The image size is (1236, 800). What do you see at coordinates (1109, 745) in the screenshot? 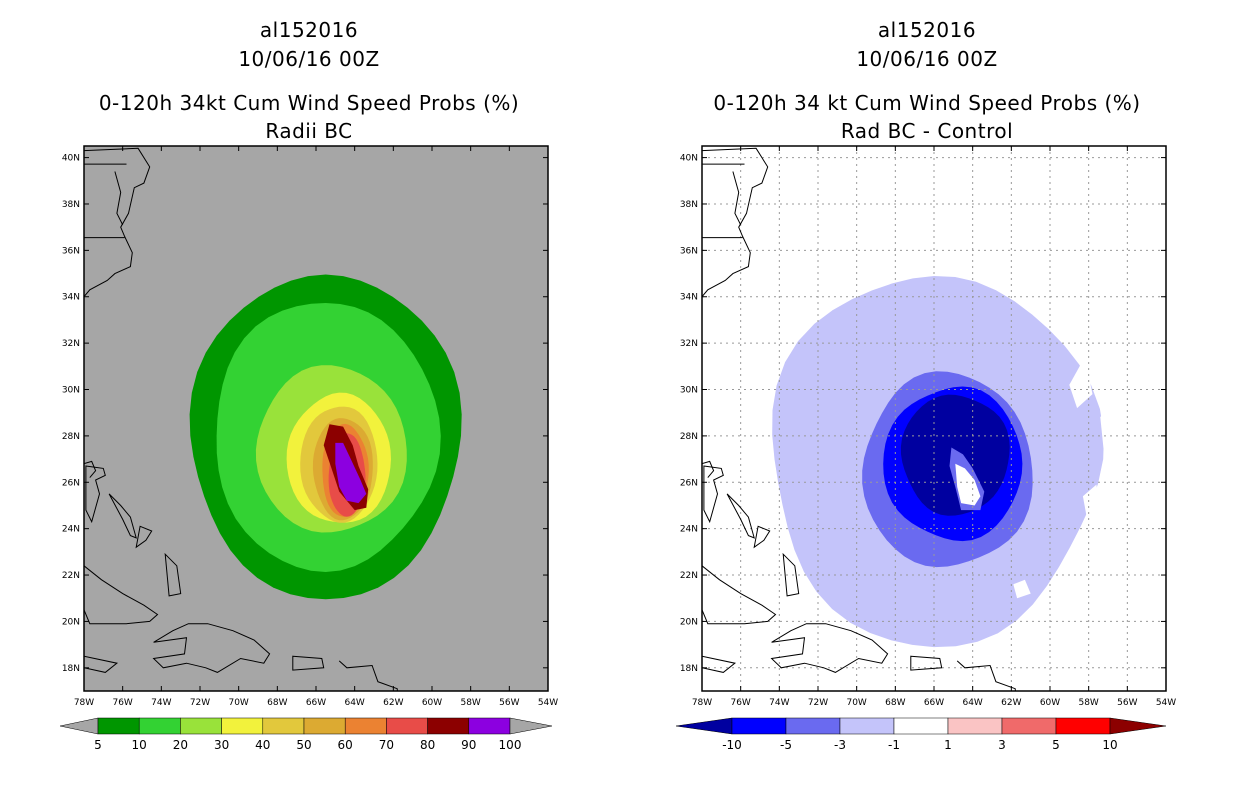
I see `colorbar-label: 10` at bounding box center [1109, 745].